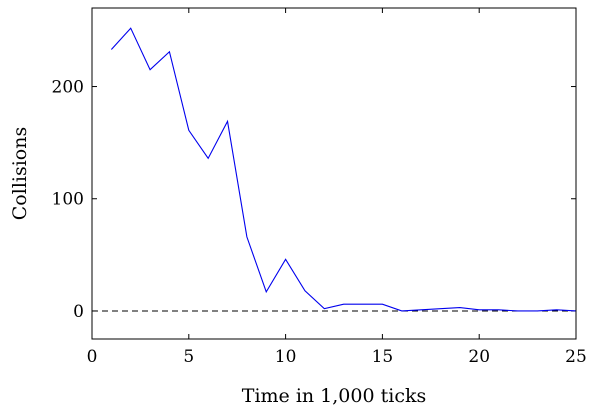 The width and height of the screenshot is (589, 410). What do you see at coordinates (68, 88) in the screenshot?
I see `y-tick-label: 200` at bounding box center [68, 88].